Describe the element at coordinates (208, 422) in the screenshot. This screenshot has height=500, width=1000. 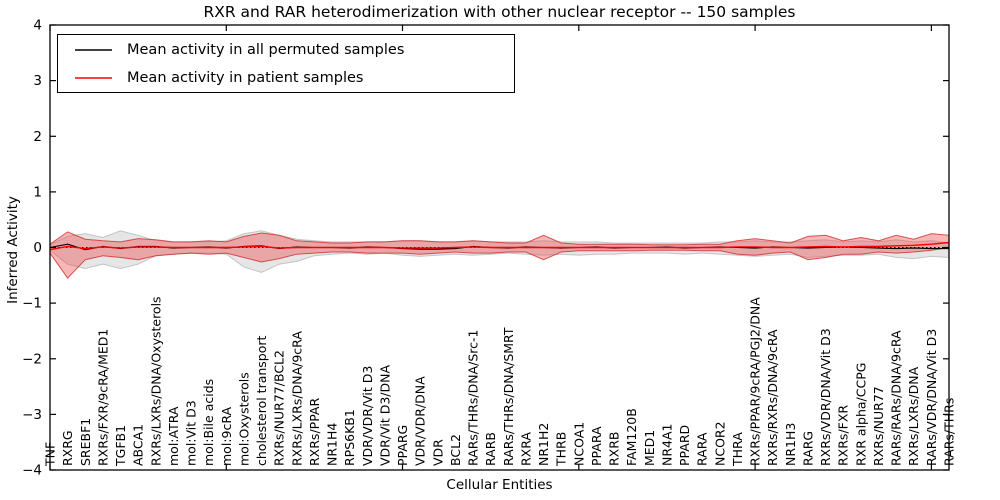
I see `x-category-label: mol:Bile acids` at that location.